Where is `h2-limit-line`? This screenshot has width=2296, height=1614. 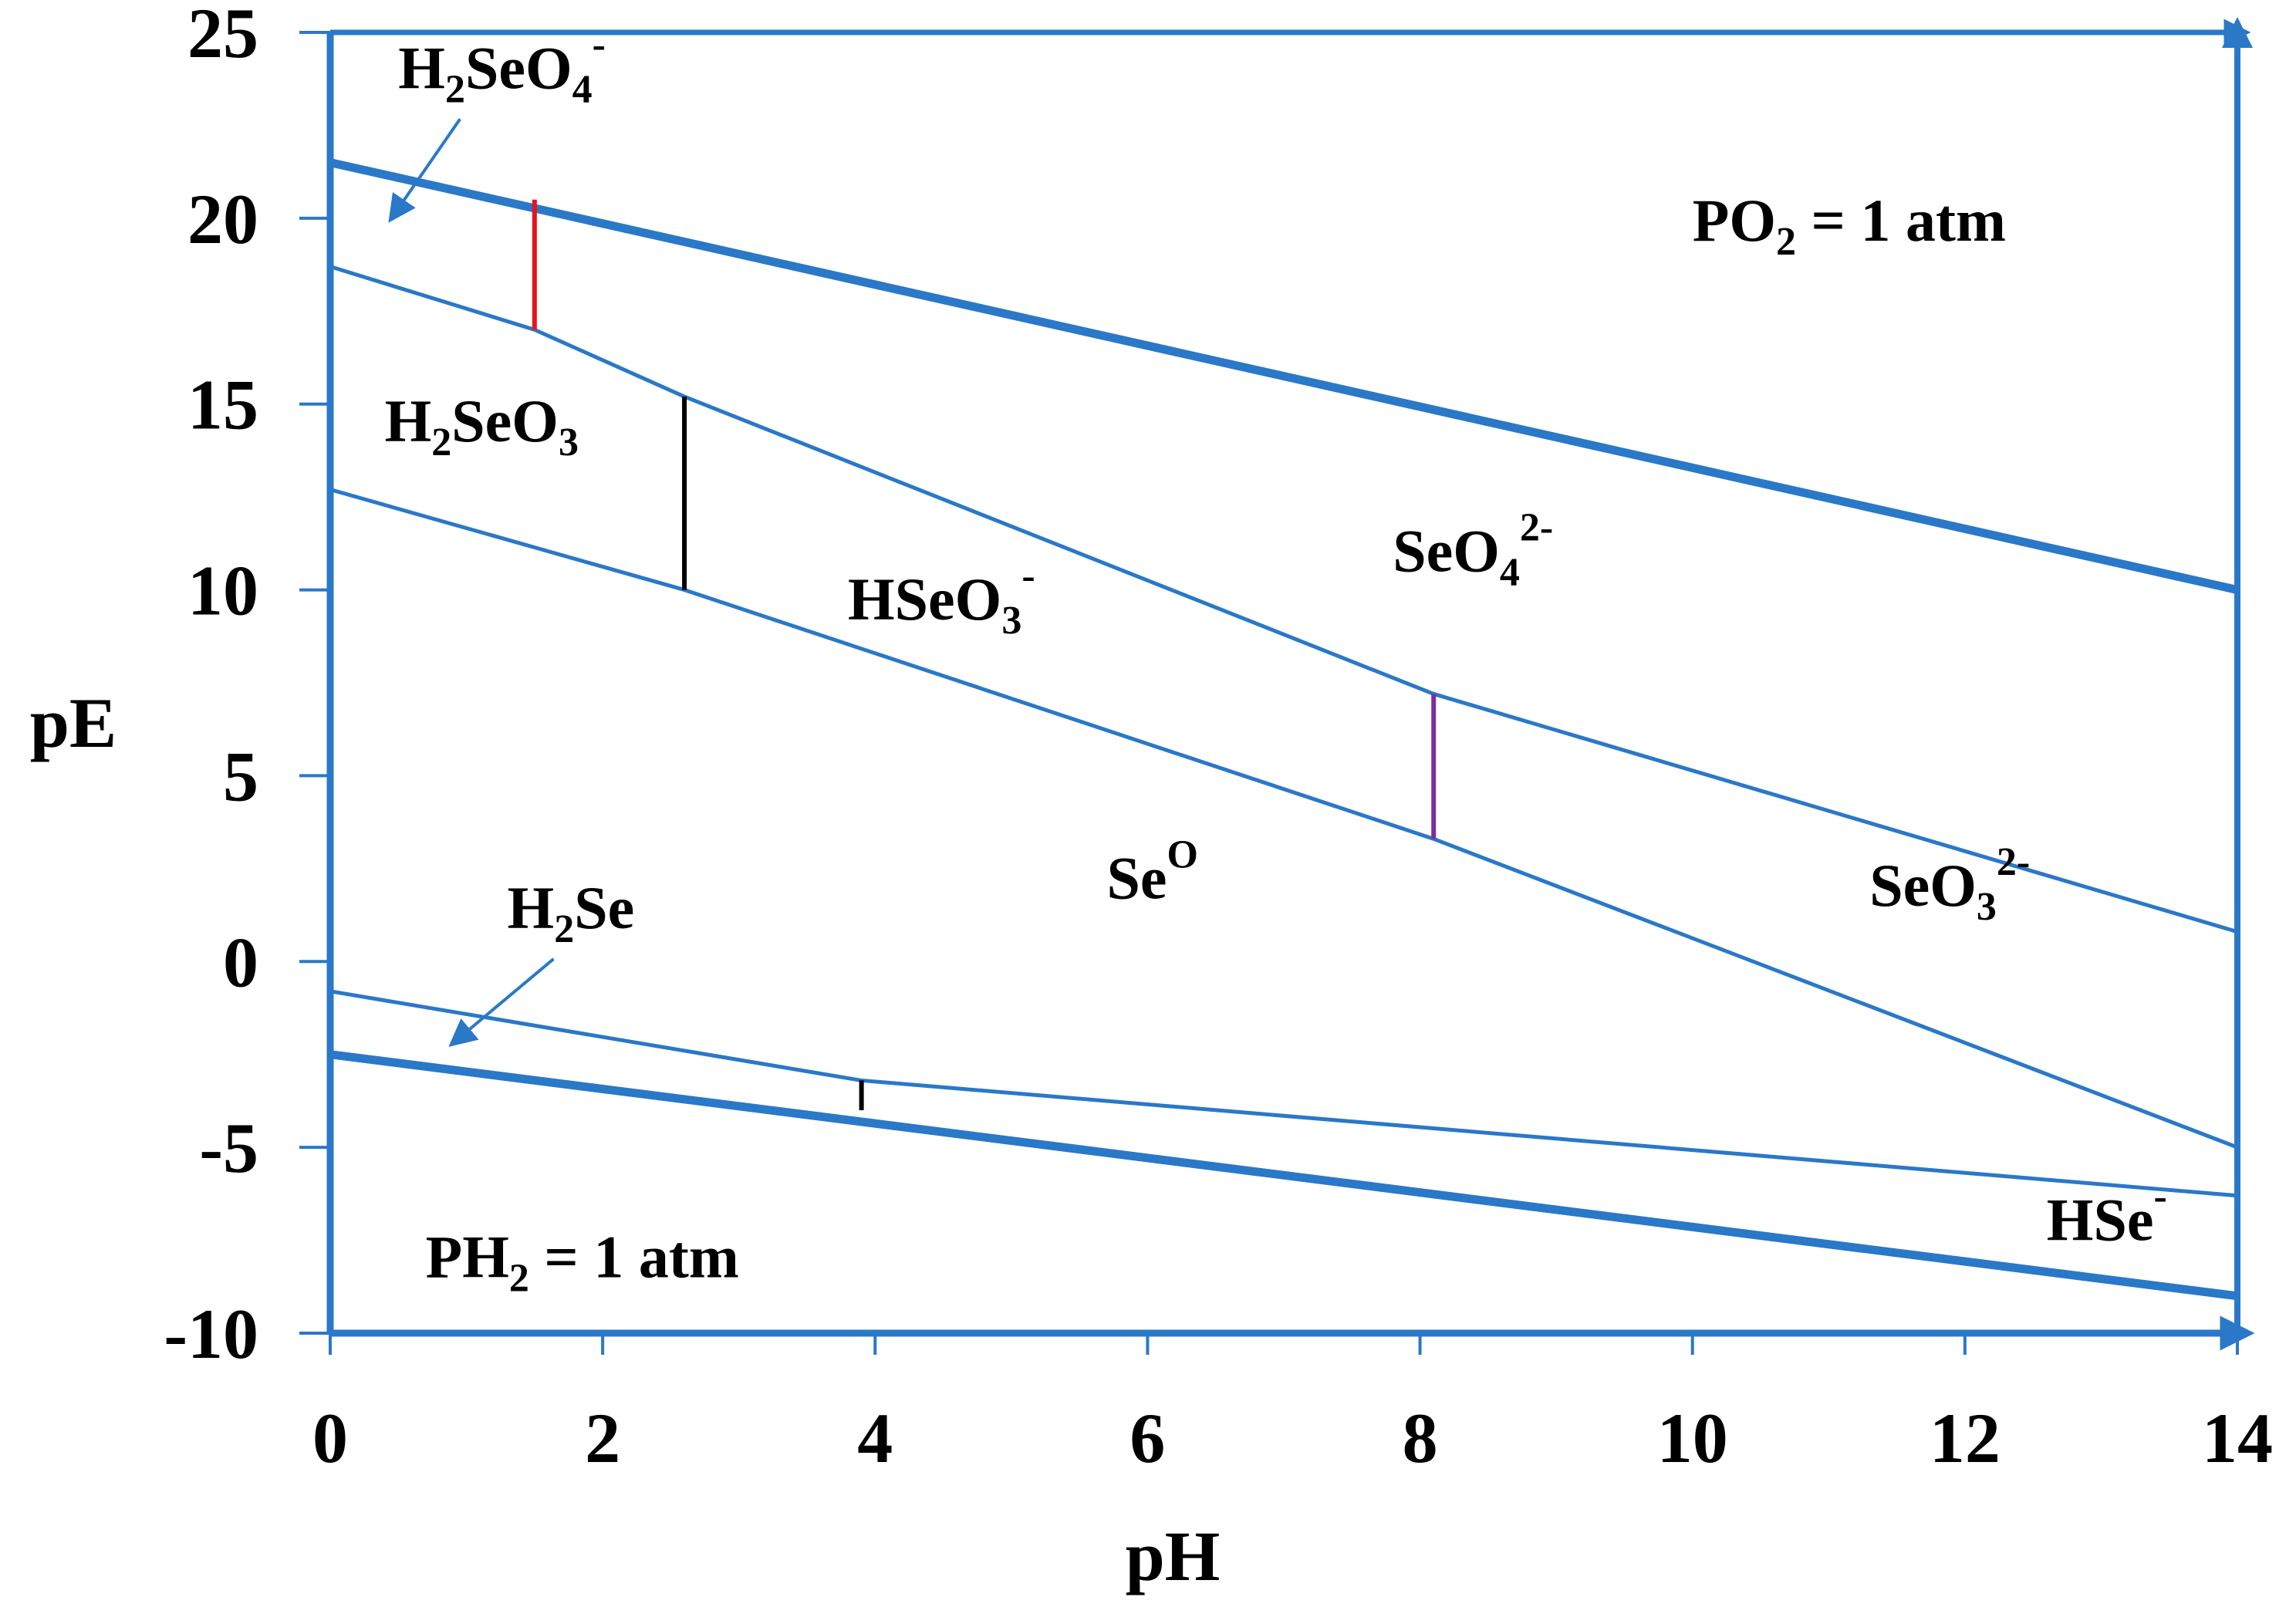
h2-limit-line is located at coordinates (1283, 1176).